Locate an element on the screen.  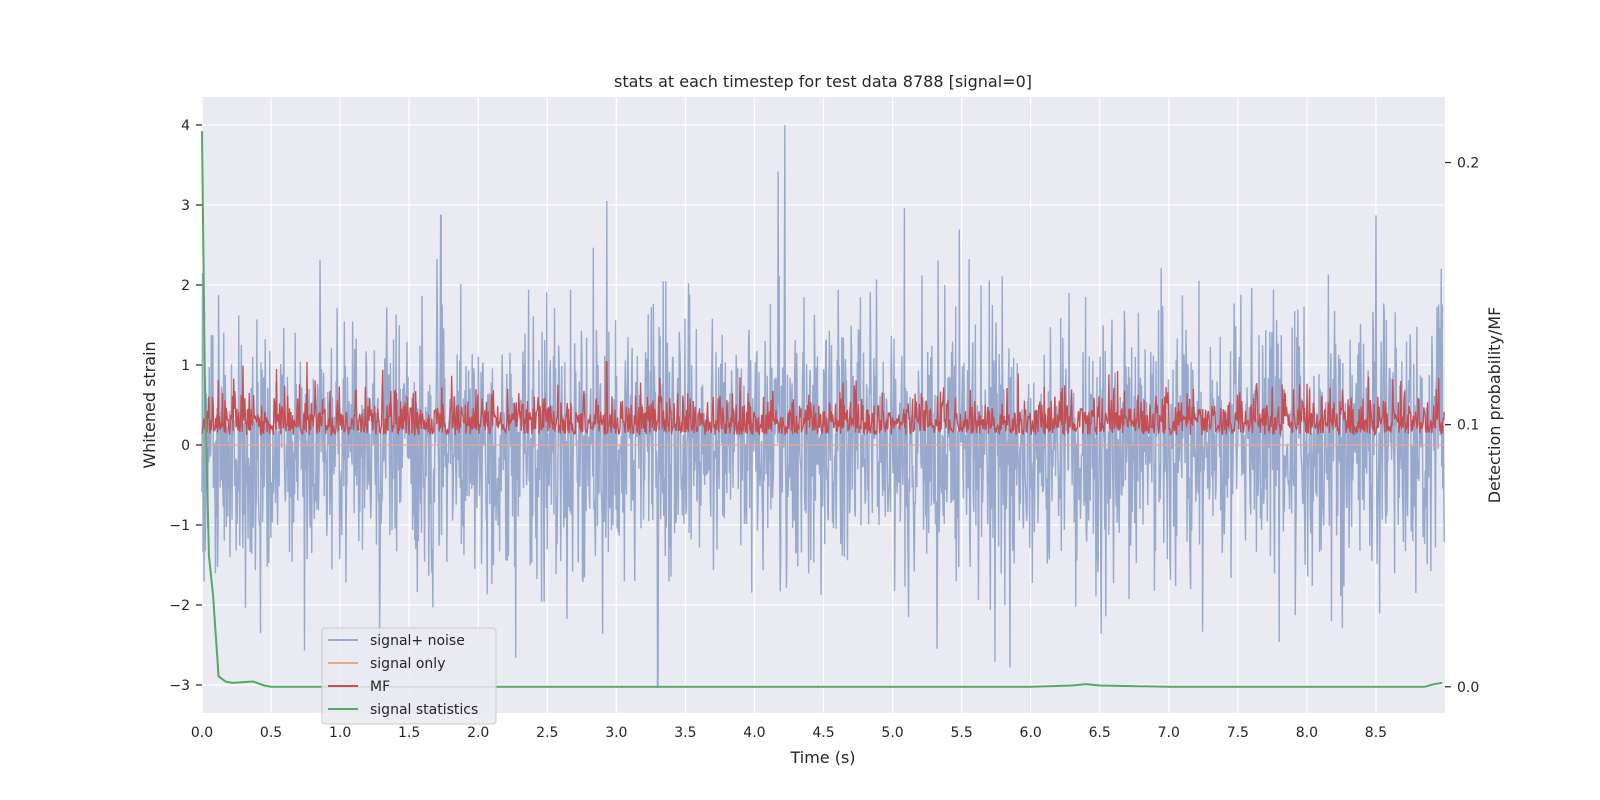
y-tick-label: −3 is located at coordinates (179, 686).